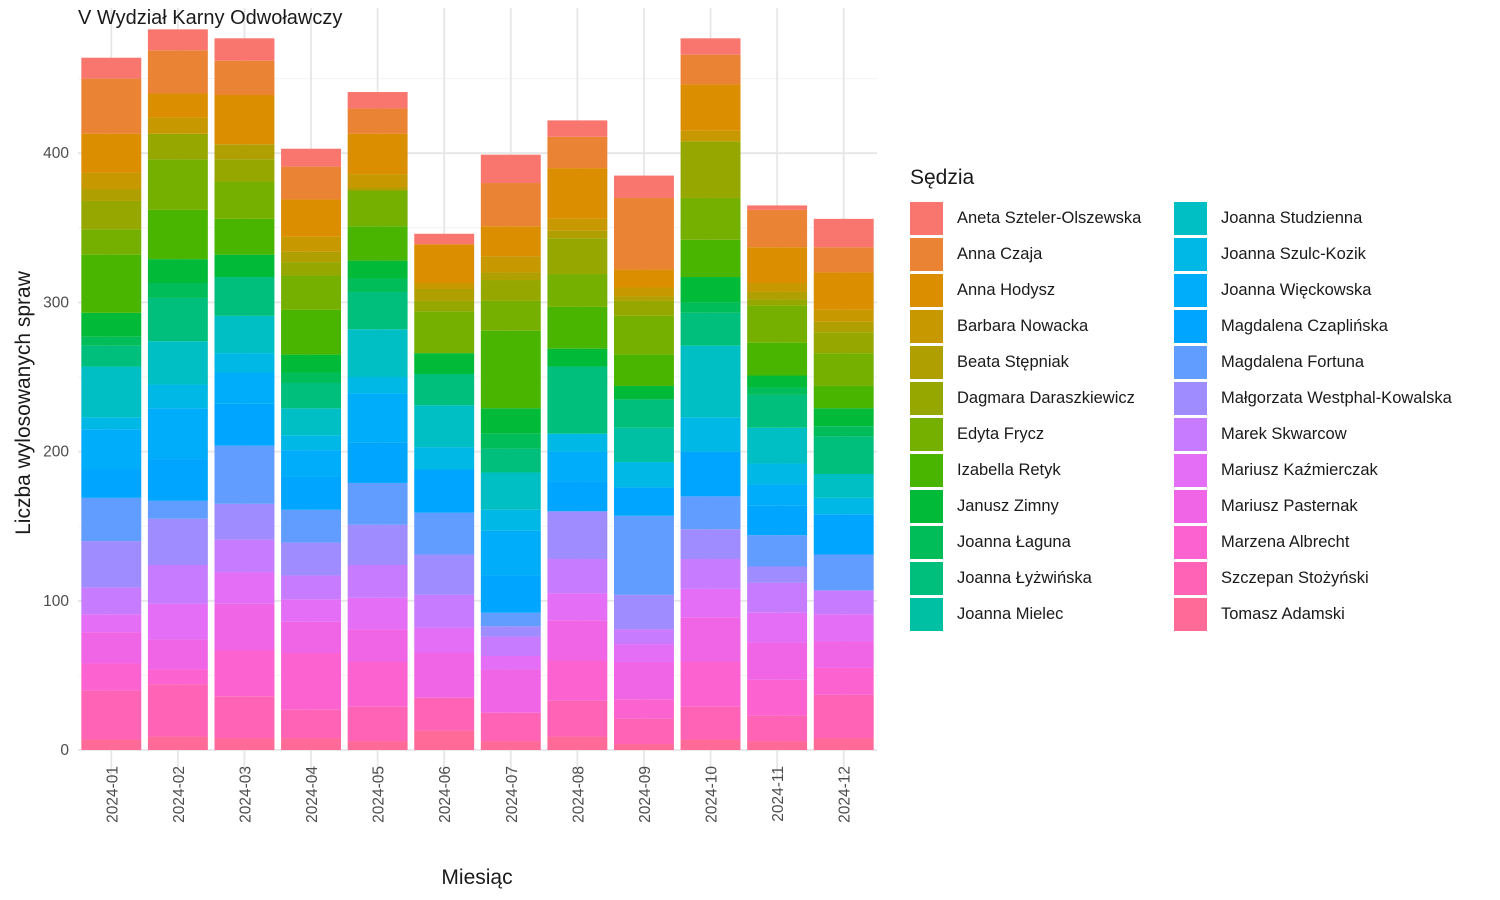  Describe the element at coordinates (1035, 326) in the screenshot. I see `legend-item: Barbara Nowacka` at that location.